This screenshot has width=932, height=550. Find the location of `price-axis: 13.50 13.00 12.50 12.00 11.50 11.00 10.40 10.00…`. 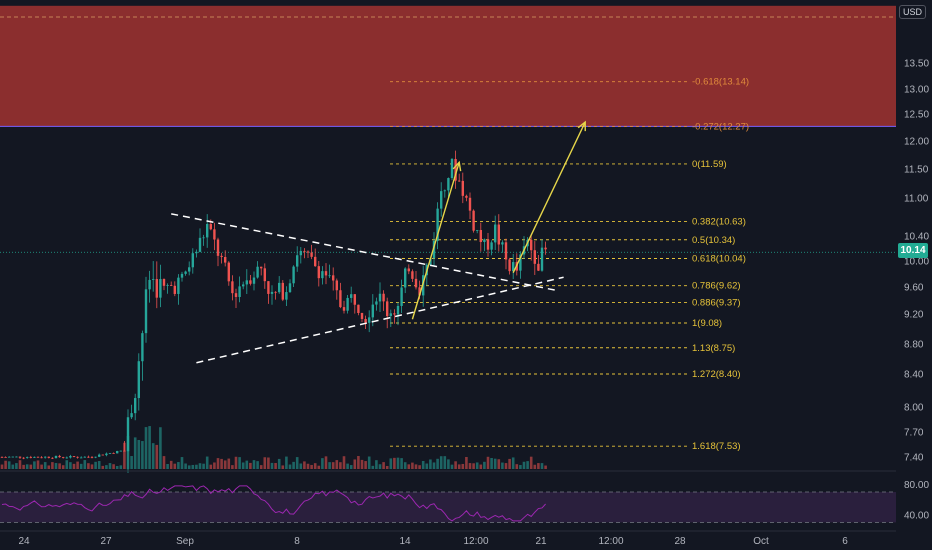

price-axis: 13.50 13.00 12.50 12.00 11.50 11.00 10.40 10.00… is located at coordinates (914, 275).